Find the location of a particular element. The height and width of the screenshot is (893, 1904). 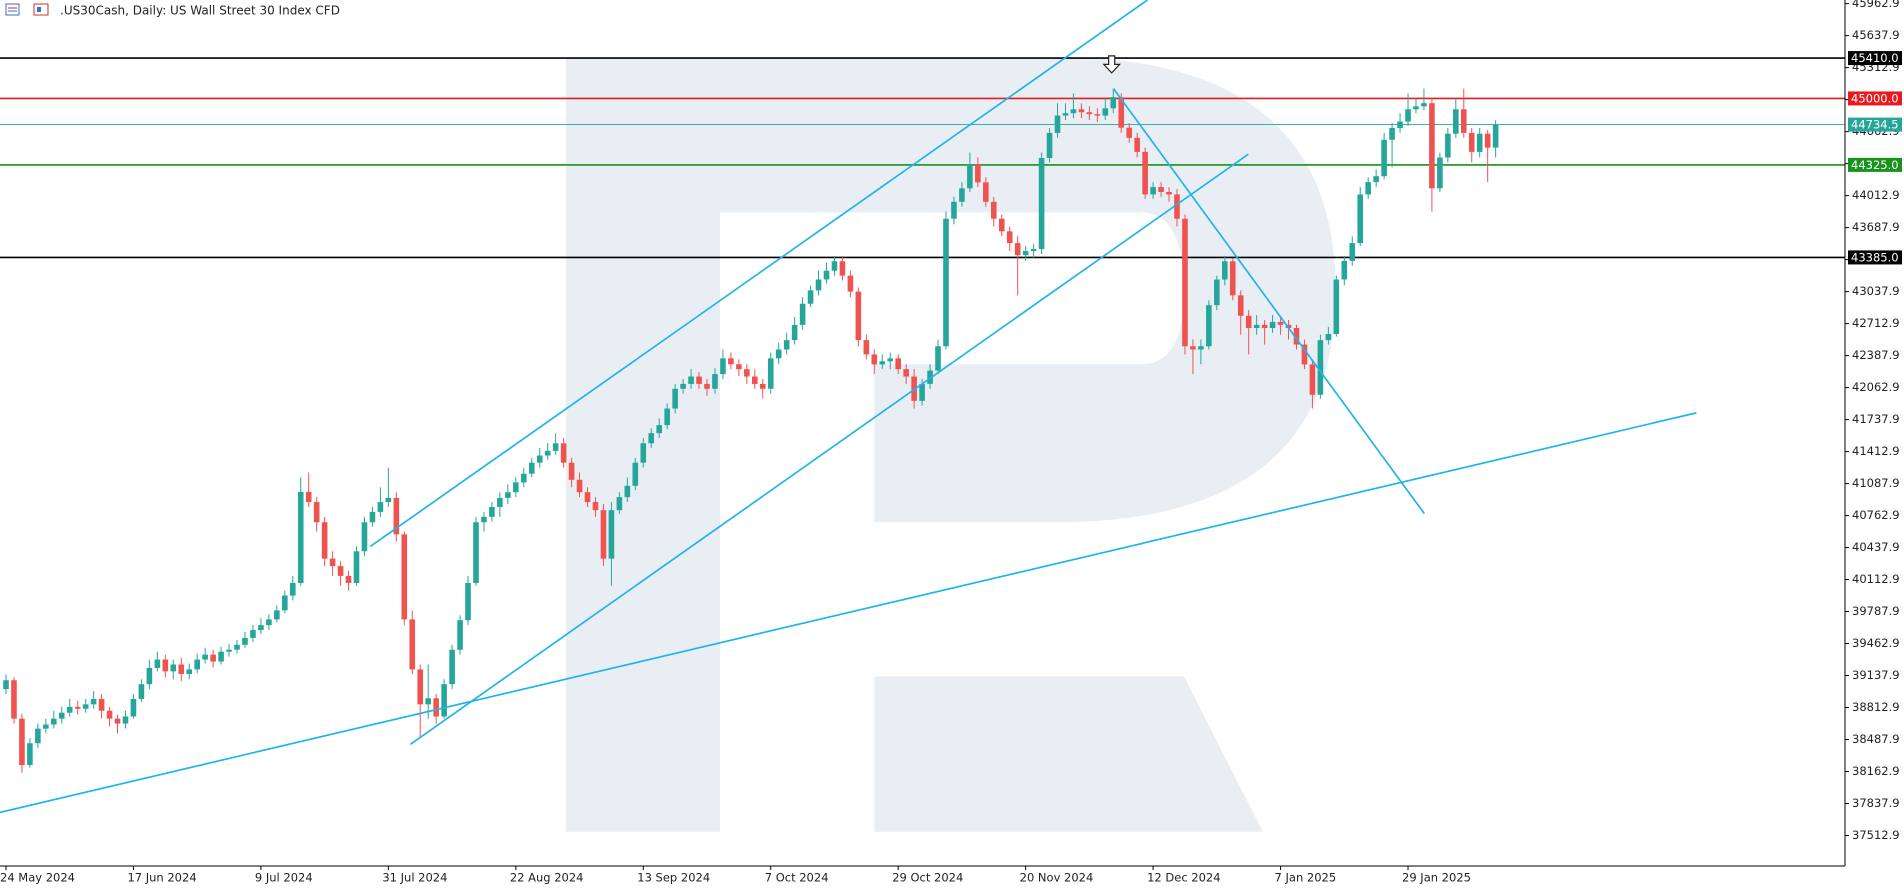

x-tick-label: 29 Jan 2025 is located at coordinates (1436, 878).